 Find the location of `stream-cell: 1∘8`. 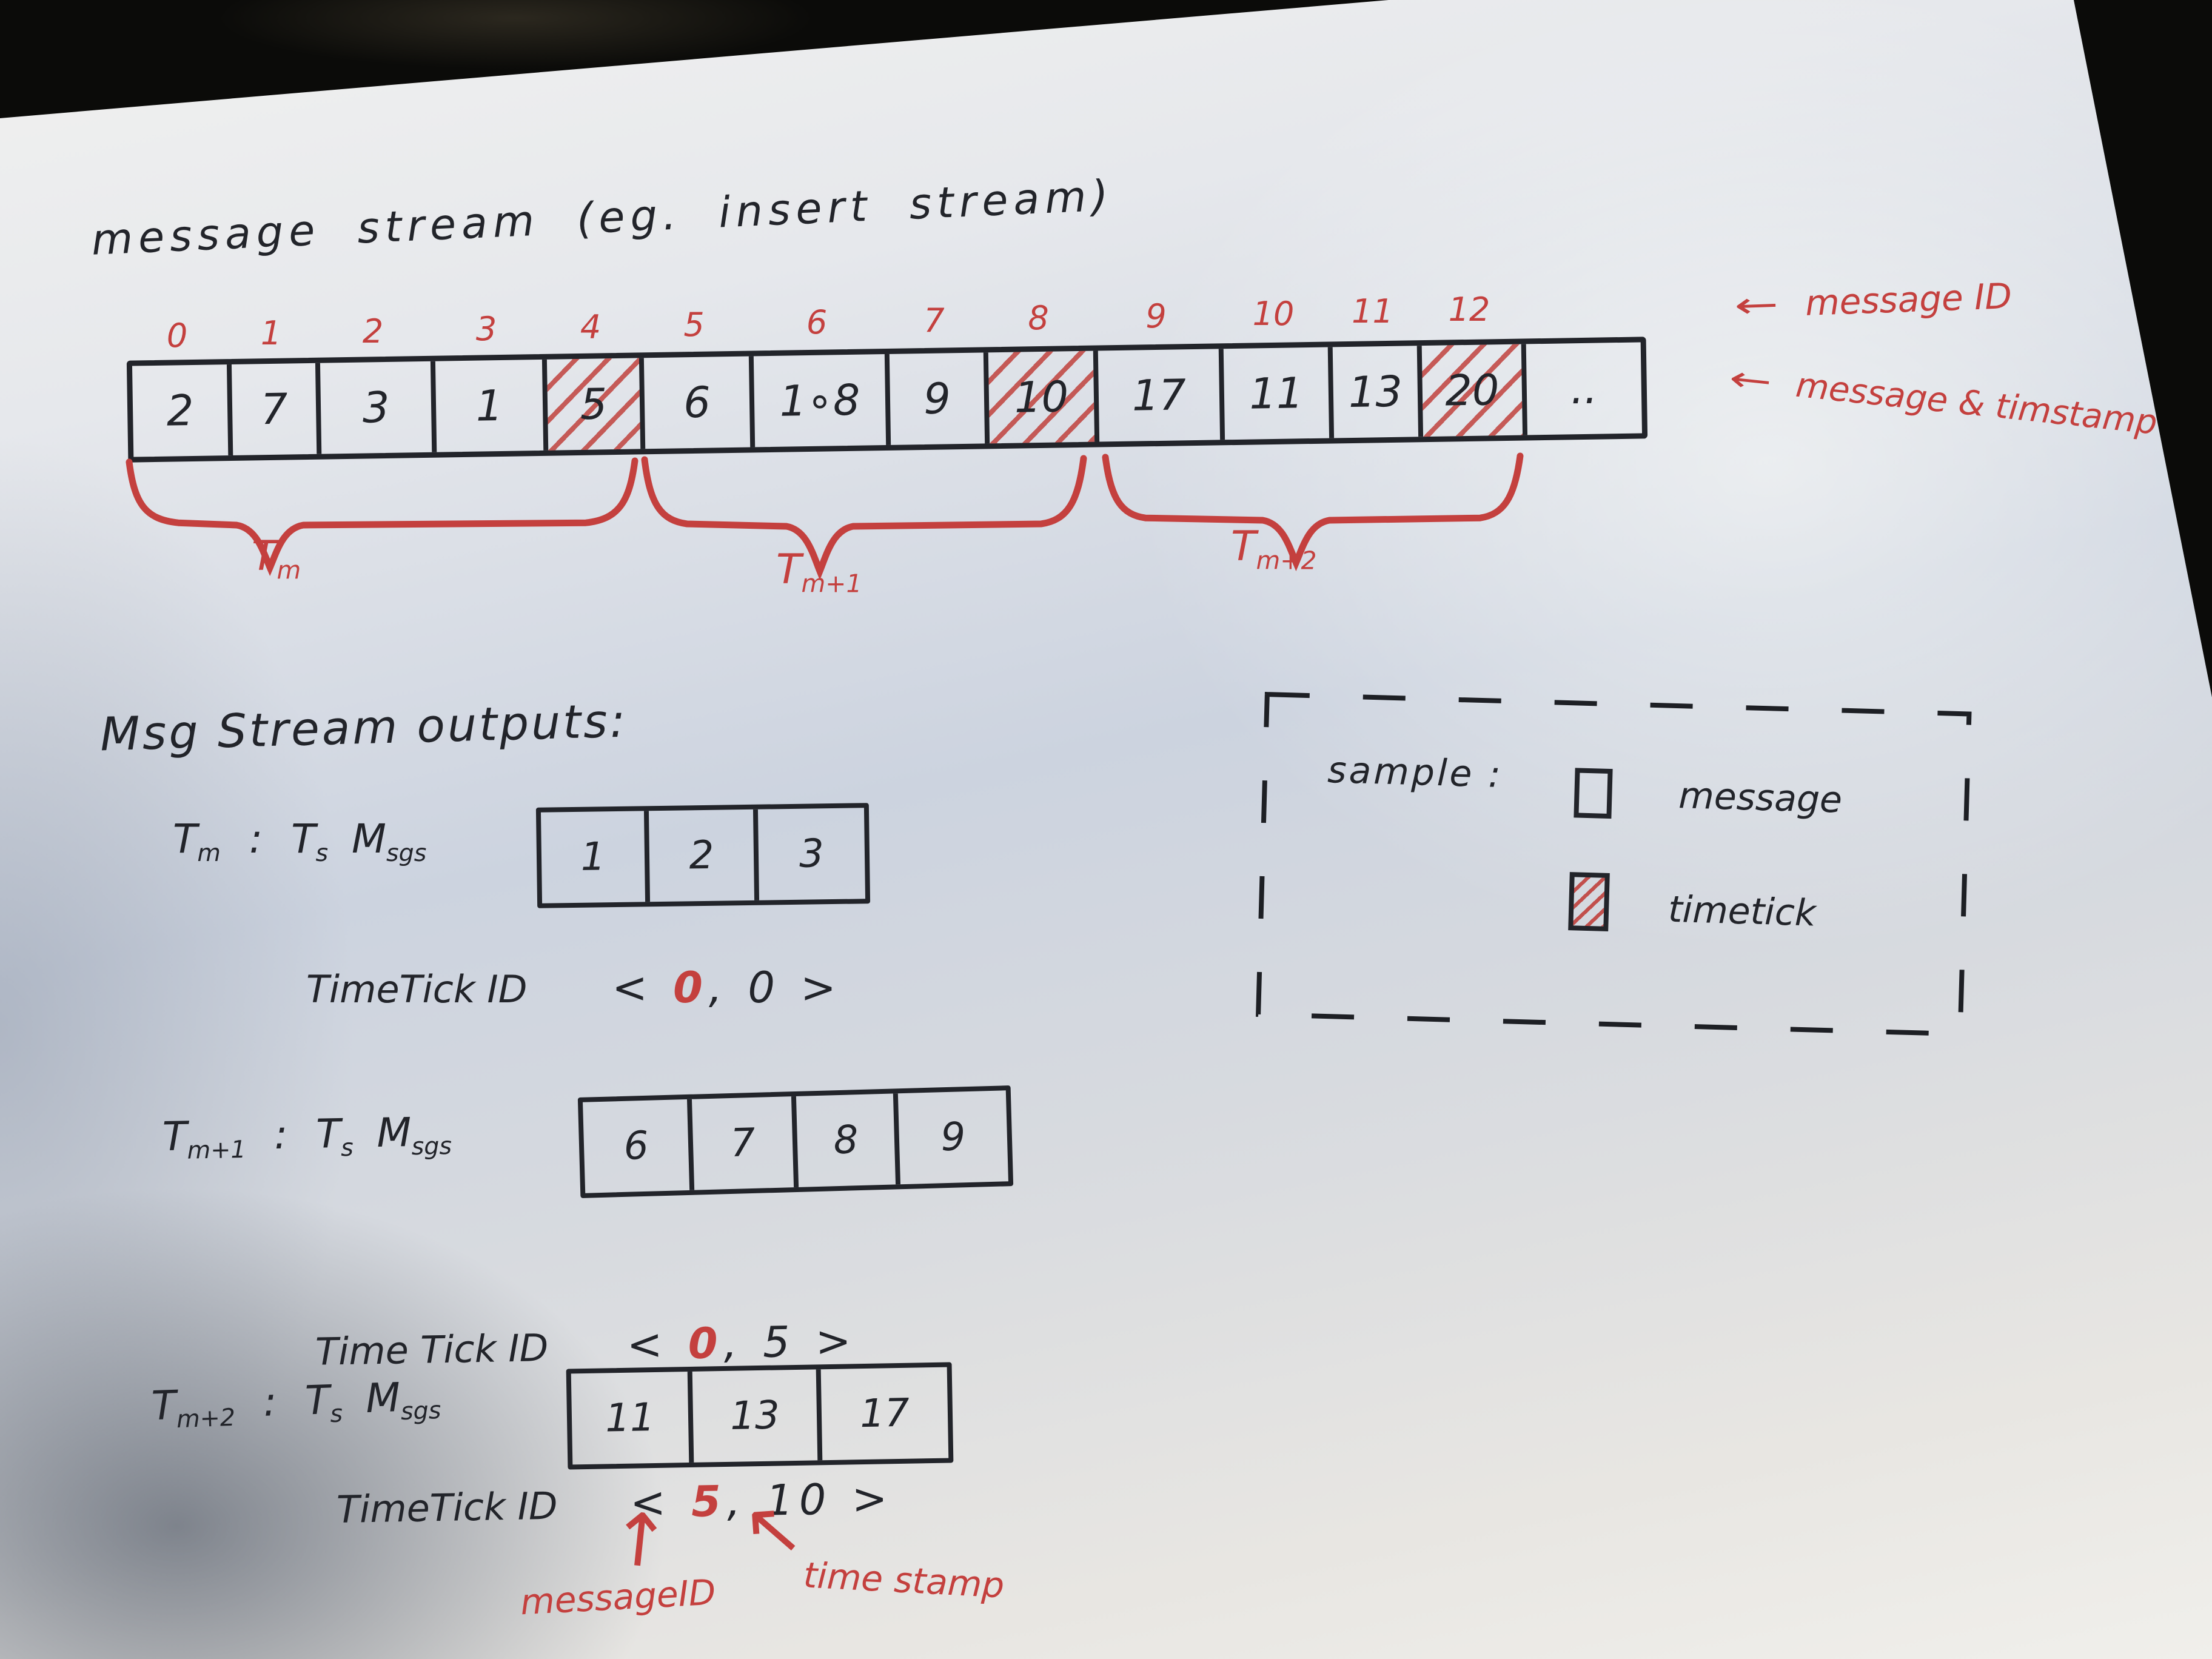

stream-cell: 1∘8 is located at coordinates (822, 400).